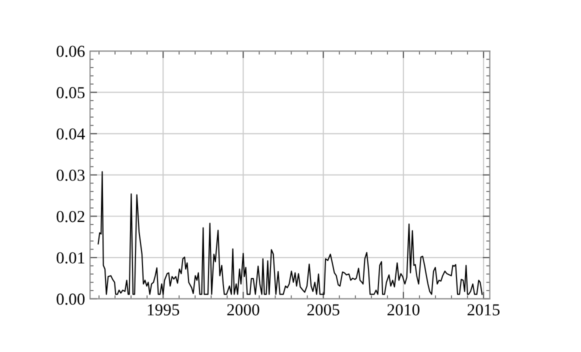 This screenshot has width=581, height=352. What do you see at coordinates (70, 175) in the screenshot?
I see `y-tick-label: 0.03` at bounding box center [70, 175].